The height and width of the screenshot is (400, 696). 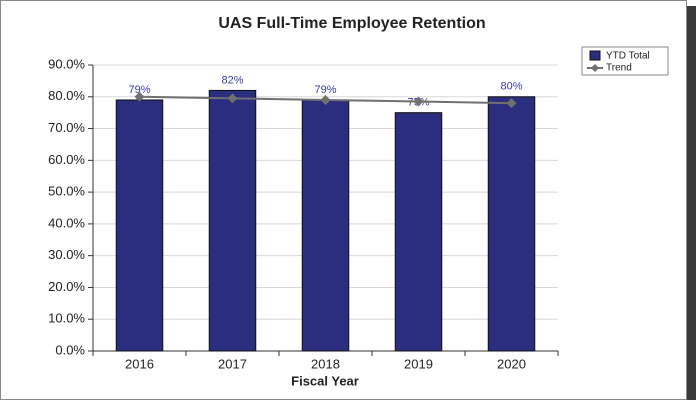 I want to click on value-label: 82%, so click(x=232, y=80).